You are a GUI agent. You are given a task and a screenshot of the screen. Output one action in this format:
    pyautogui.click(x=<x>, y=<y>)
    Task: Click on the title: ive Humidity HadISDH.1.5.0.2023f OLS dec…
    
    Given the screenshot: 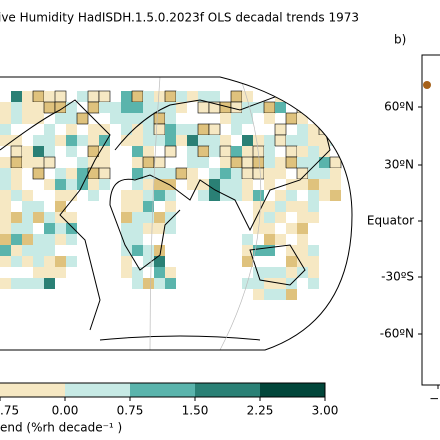 What is the action you would take?
    pyautogui.click(x=179, y=18)
    